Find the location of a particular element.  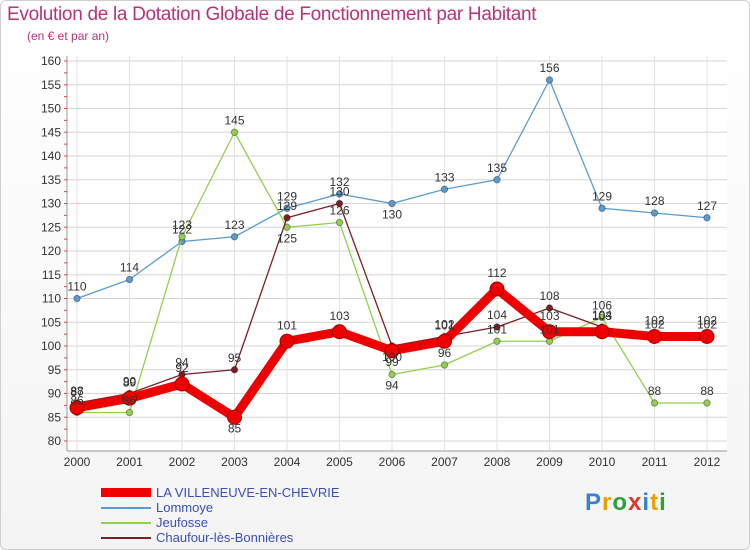

data-label: 99 is located at coordinates (392, 362).